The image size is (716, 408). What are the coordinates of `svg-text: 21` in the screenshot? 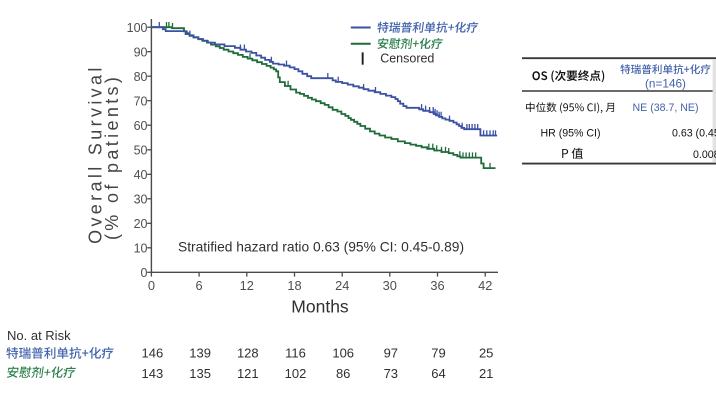 It's located at (486, 373).